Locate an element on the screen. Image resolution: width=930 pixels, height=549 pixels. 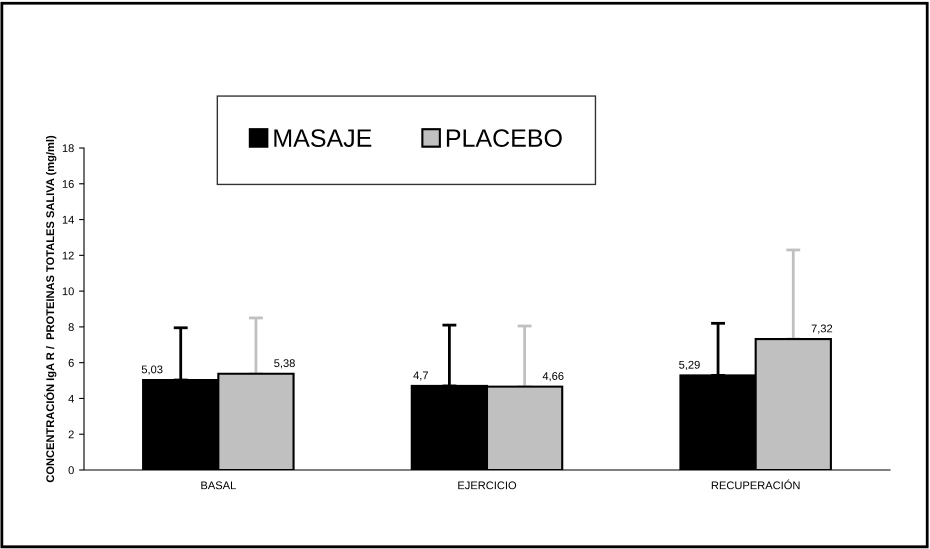
data-label: 4,66 is located at coordinates (553, 377).